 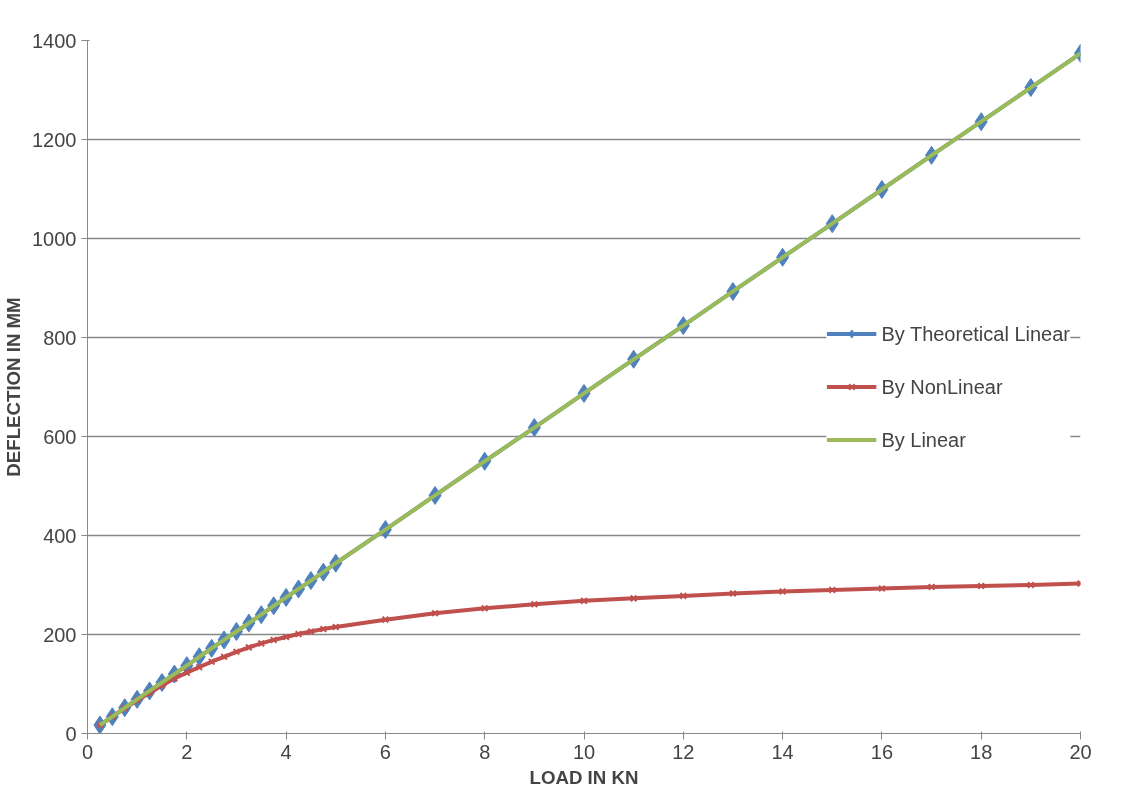 What do you see at coordinates (981, 751) in the screenshot?
I see `x-tick-label: 18` at bounding box center [981, 751].